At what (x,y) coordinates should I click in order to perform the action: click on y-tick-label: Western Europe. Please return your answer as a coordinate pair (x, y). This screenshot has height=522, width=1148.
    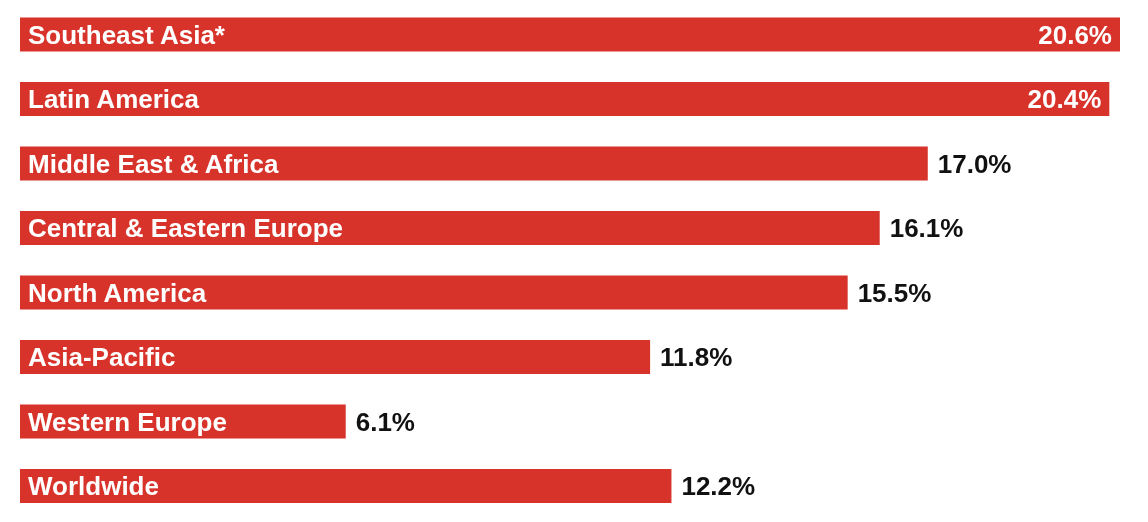
    Looking at the image, I should click on (127, 421).